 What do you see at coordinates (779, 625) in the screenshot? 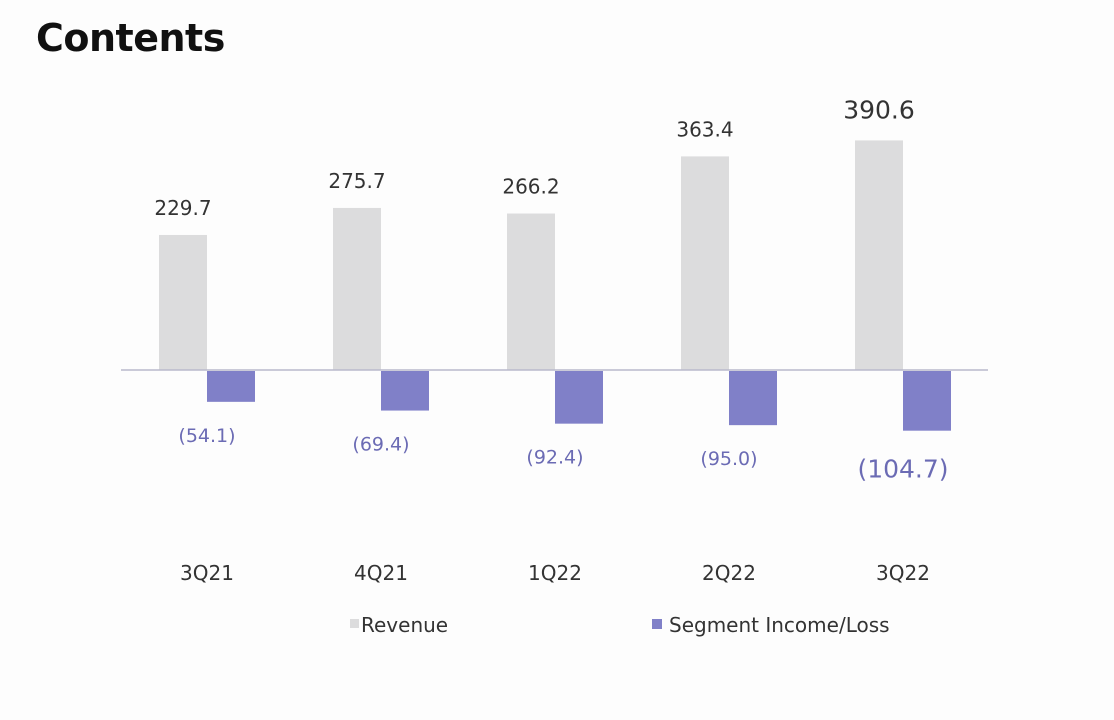
I see `legend-segment-label: Segment Income/Loss` at bounding box center [779, 625].